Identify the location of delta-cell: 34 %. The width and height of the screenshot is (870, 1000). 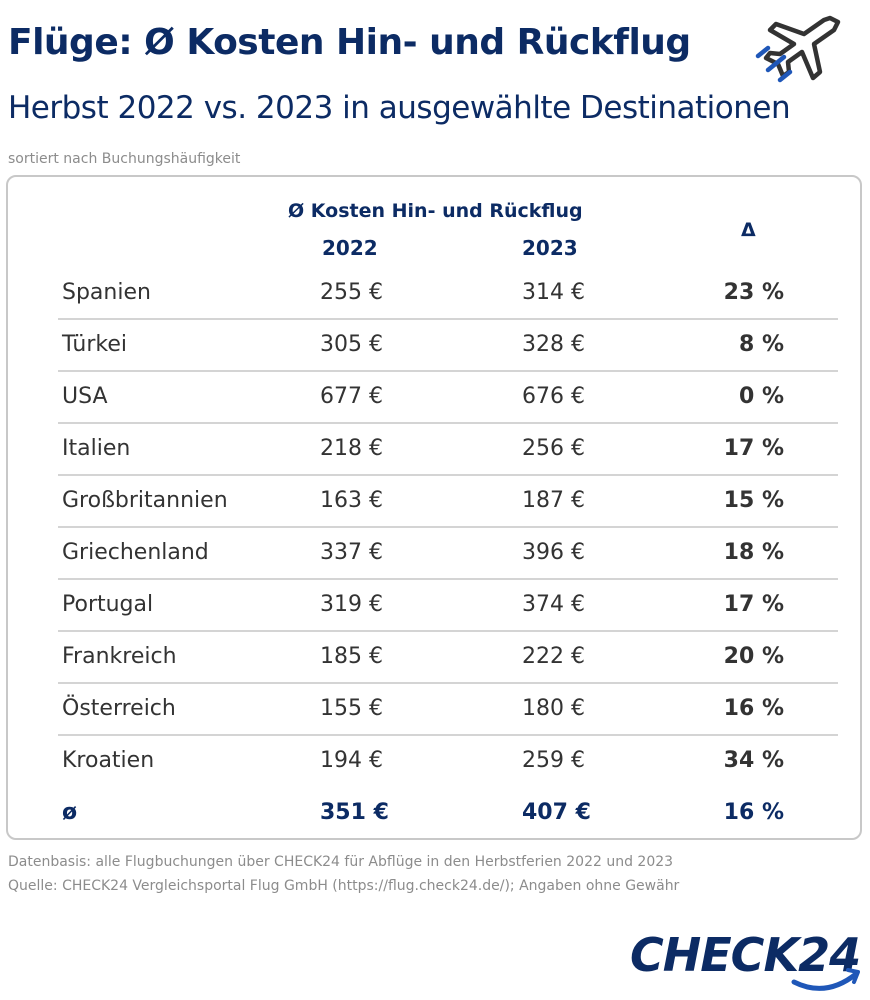
(753, 760).